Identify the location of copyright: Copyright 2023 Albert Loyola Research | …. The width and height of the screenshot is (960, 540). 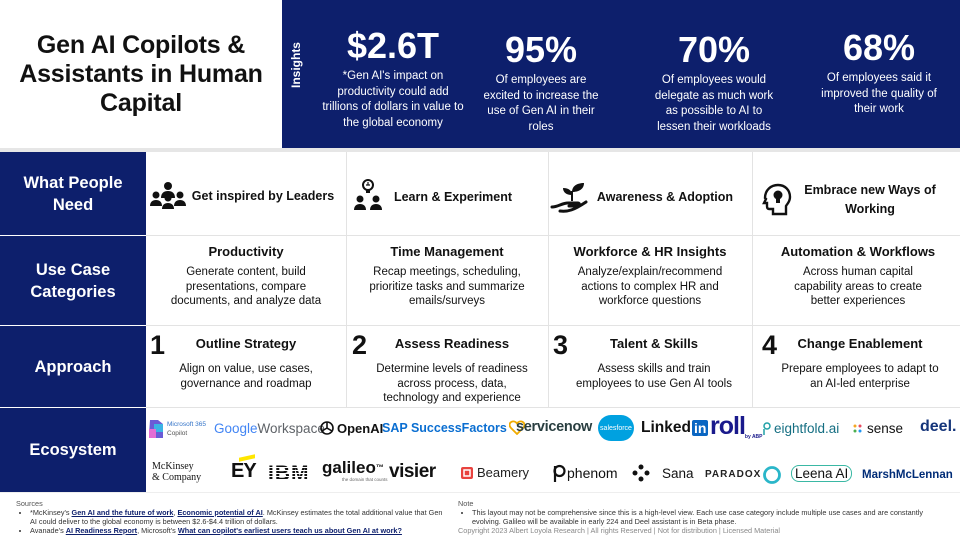
(619, 530).